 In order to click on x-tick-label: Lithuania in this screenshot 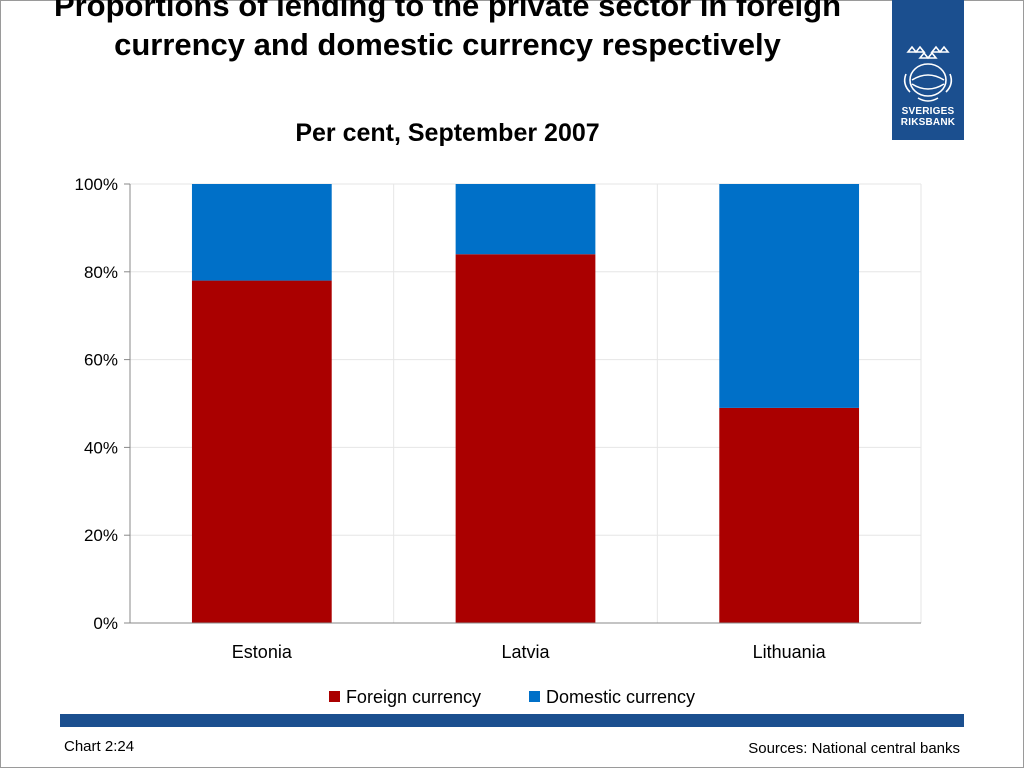, I will do `click(790, 652)`.